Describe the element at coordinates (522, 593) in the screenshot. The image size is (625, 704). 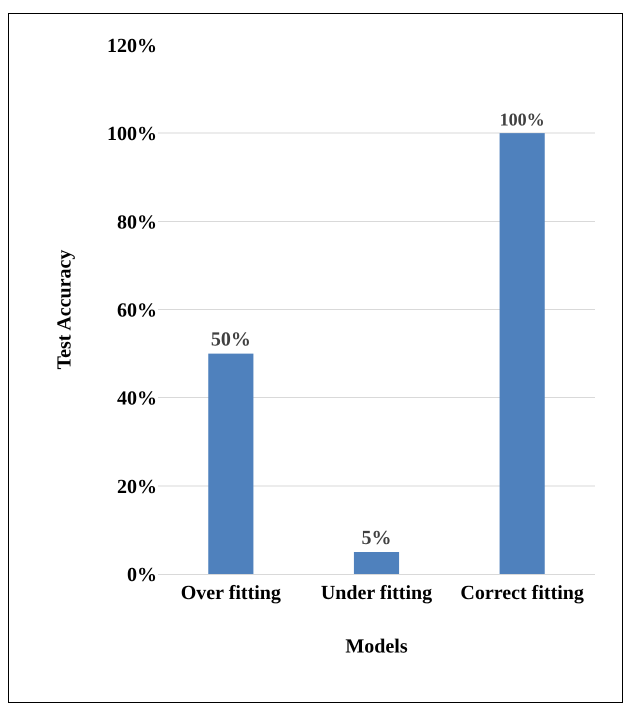
I see `x-tick-label: Correct fitting` at that location.